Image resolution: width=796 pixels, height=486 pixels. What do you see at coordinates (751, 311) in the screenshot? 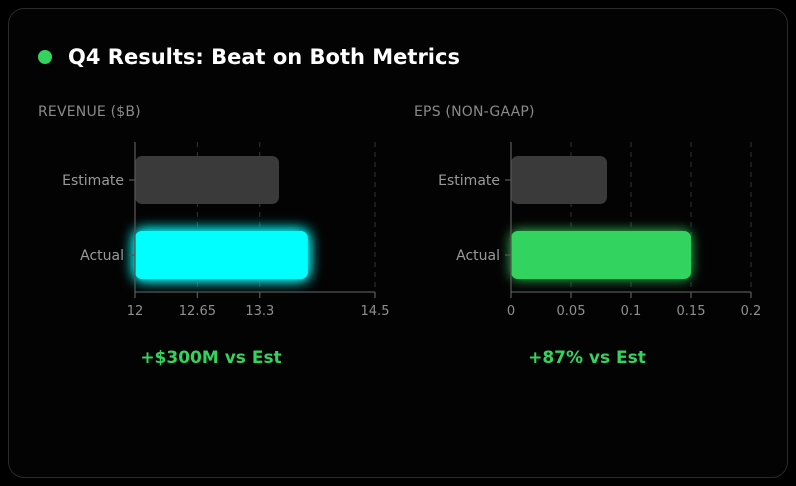
I see `eps-x-tick-label: 0.2` at bounding box center [751, 311].